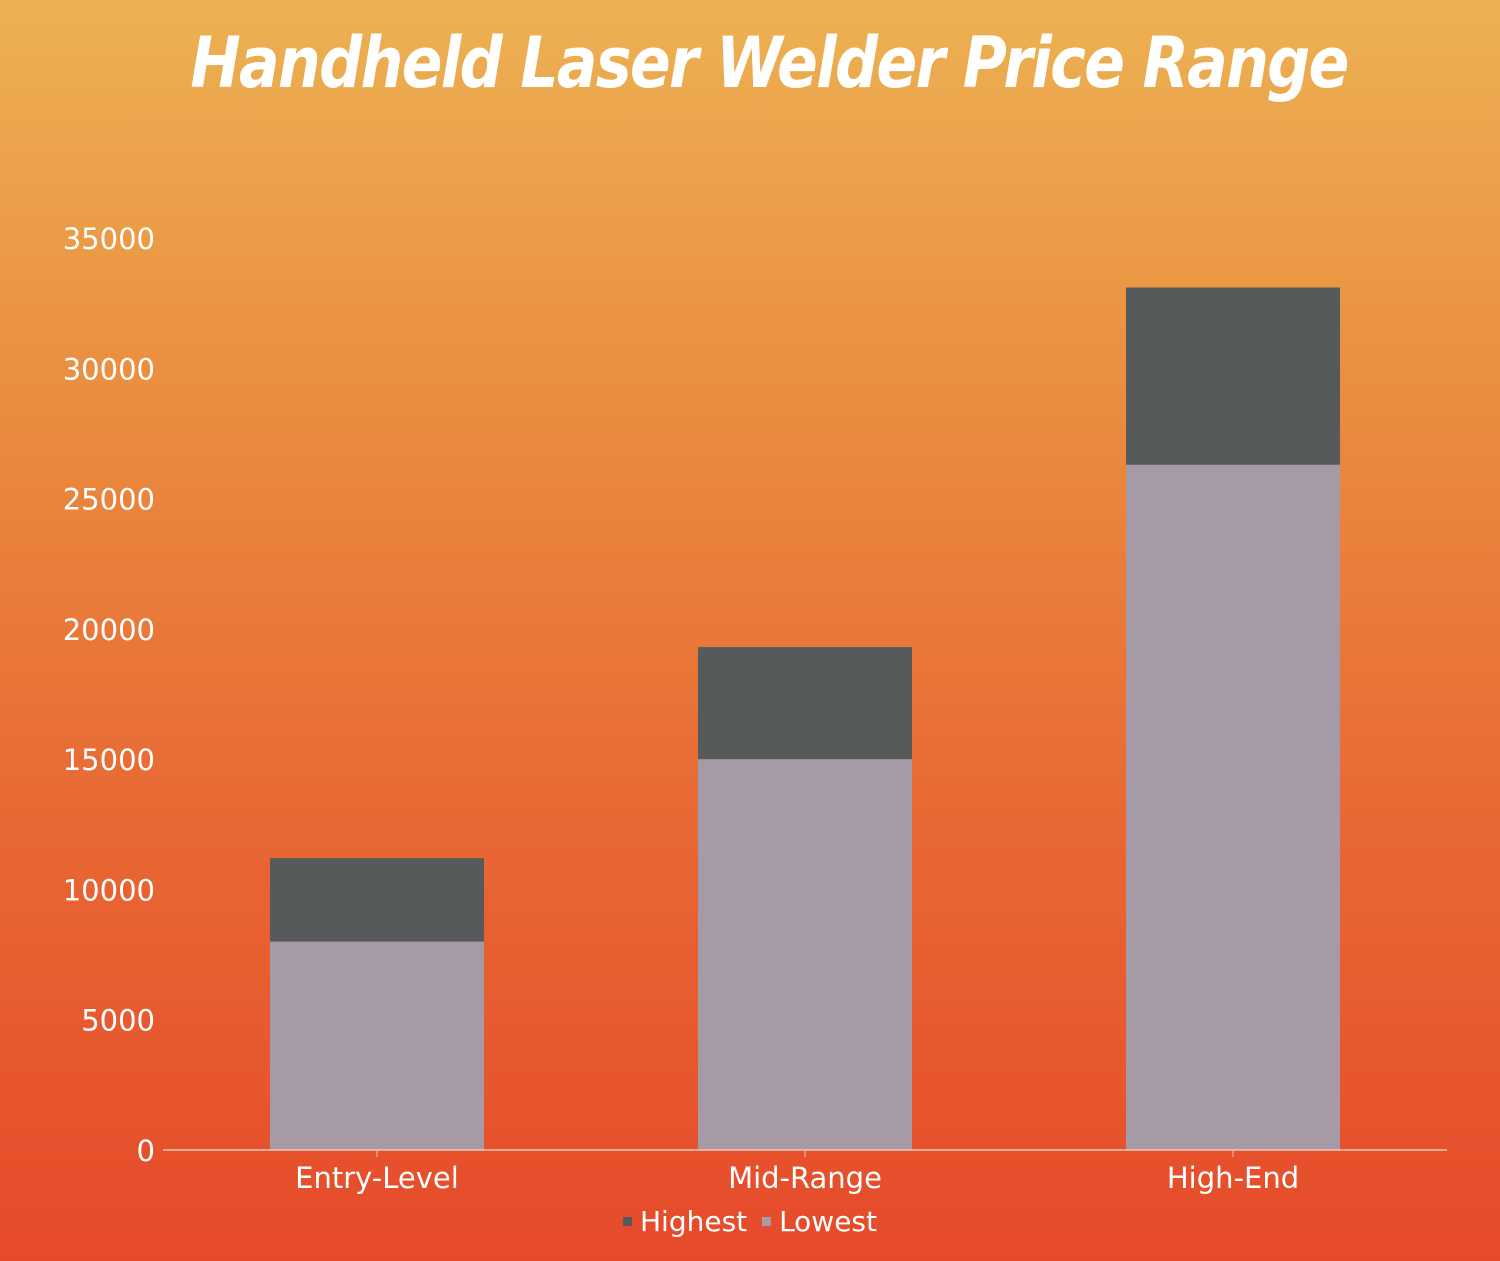 This screenshot has width=1500, height=1261. Describe the element at coordinates (805, 703) in the screenshot. I see `bar-highest-mid-range` at that location.